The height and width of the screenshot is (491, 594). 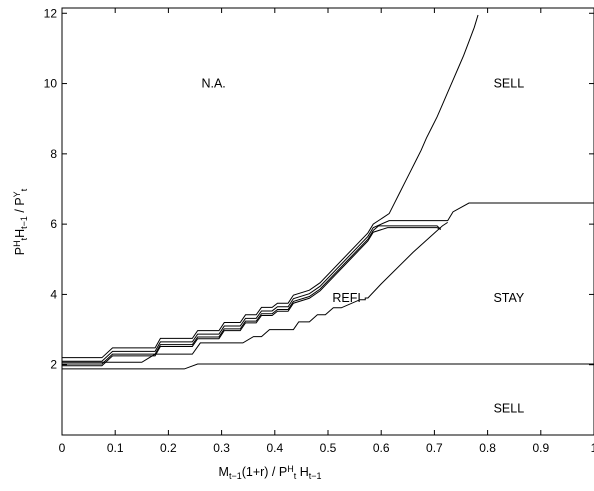 What do you see at coordinates (434, 448) in the screenshot?
I see `x-tick-label: 0.7` at bounding box center [434, 448].